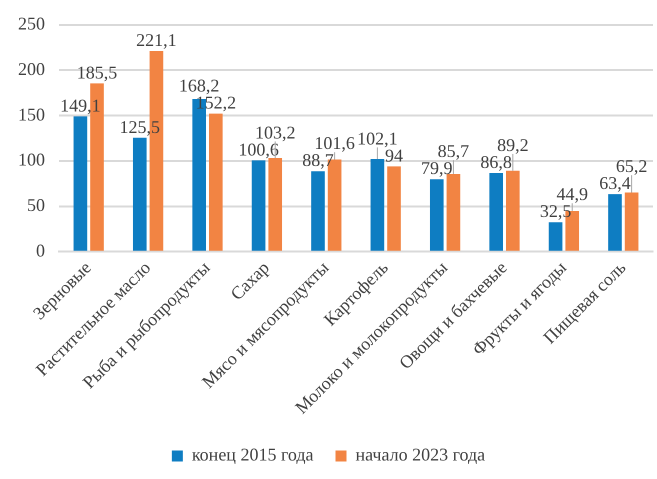  I want to click on data-label: 185,5, so click(97, 72).